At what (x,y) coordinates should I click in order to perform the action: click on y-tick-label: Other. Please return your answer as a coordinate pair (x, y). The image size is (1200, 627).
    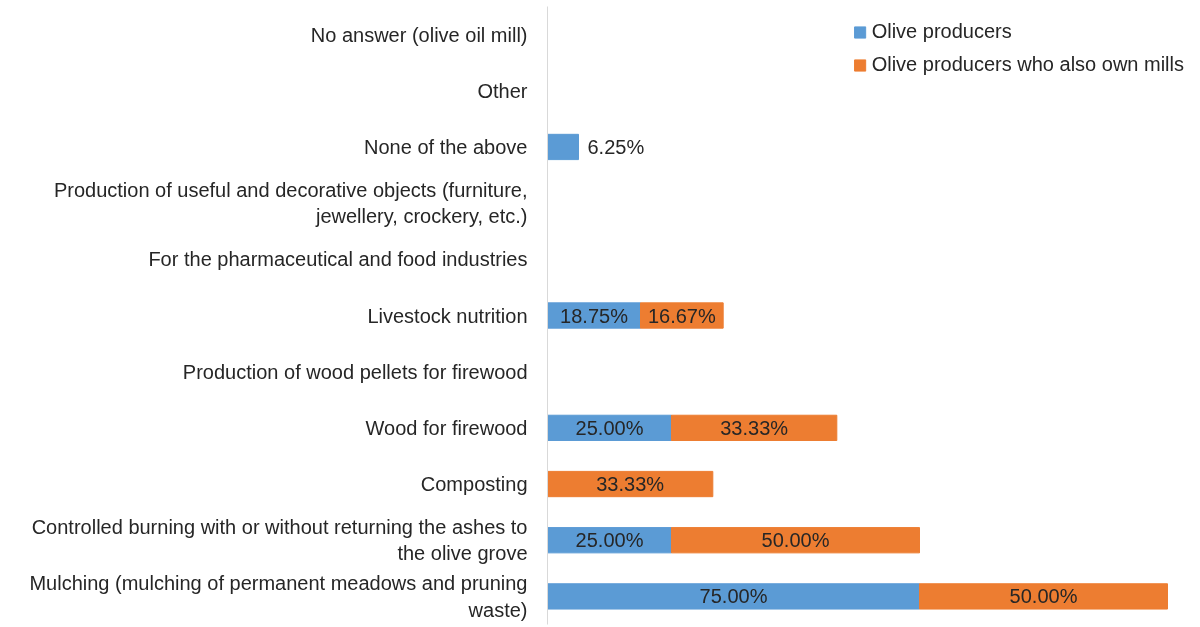
    Looking at the image, I should click on (502, 90).